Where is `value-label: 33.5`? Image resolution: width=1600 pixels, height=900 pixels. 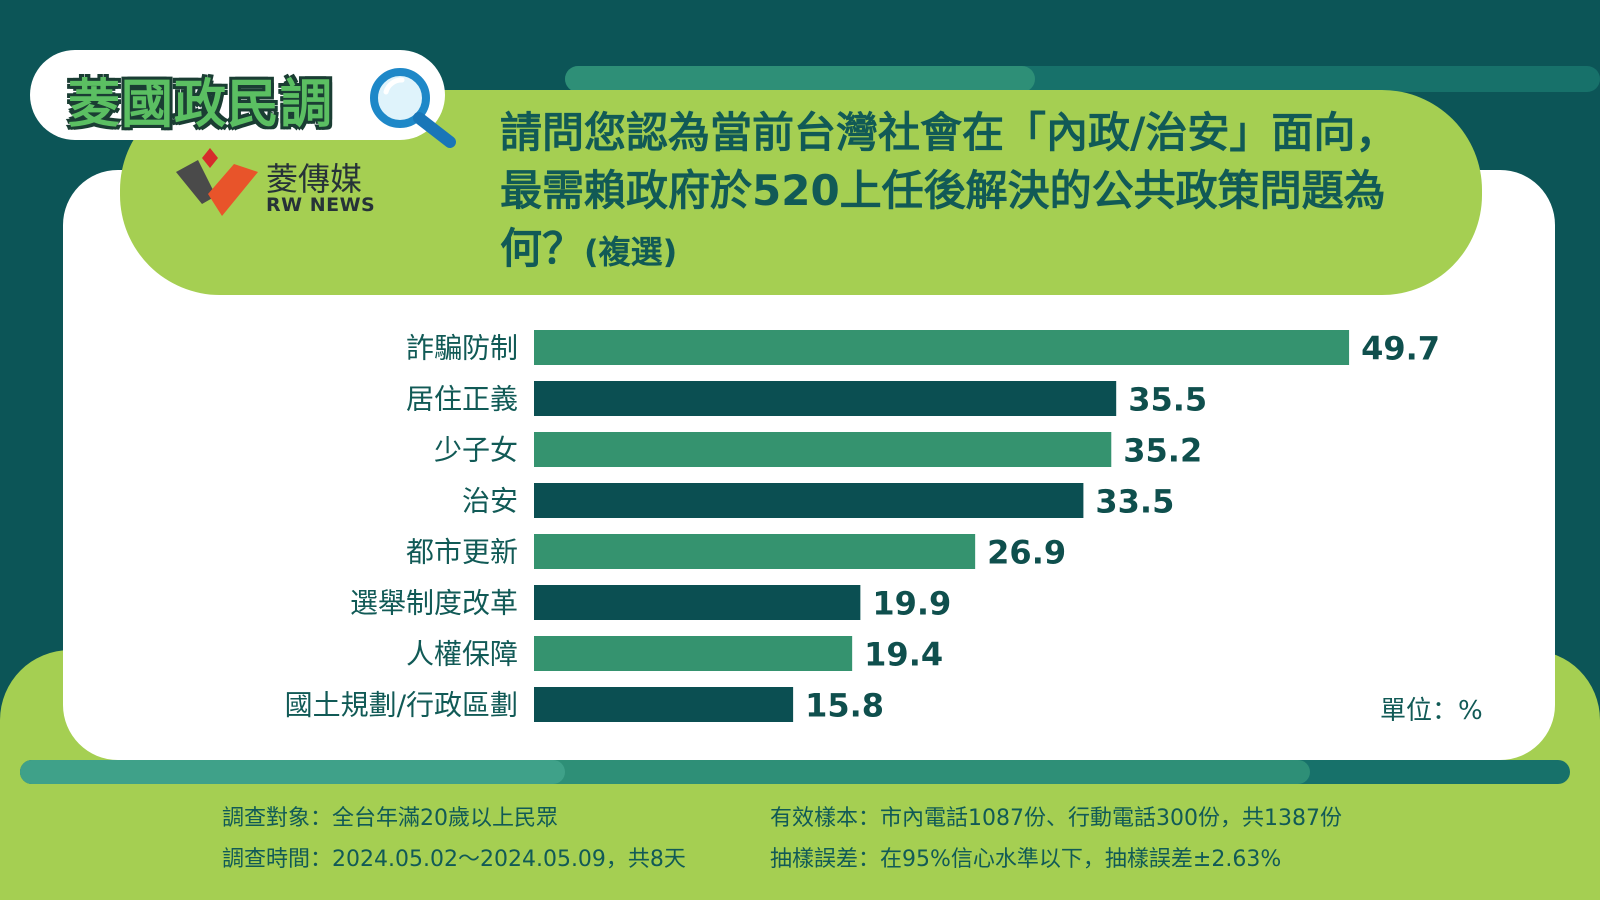 value-label: 33.5 is located at coordinates (1134, 502).